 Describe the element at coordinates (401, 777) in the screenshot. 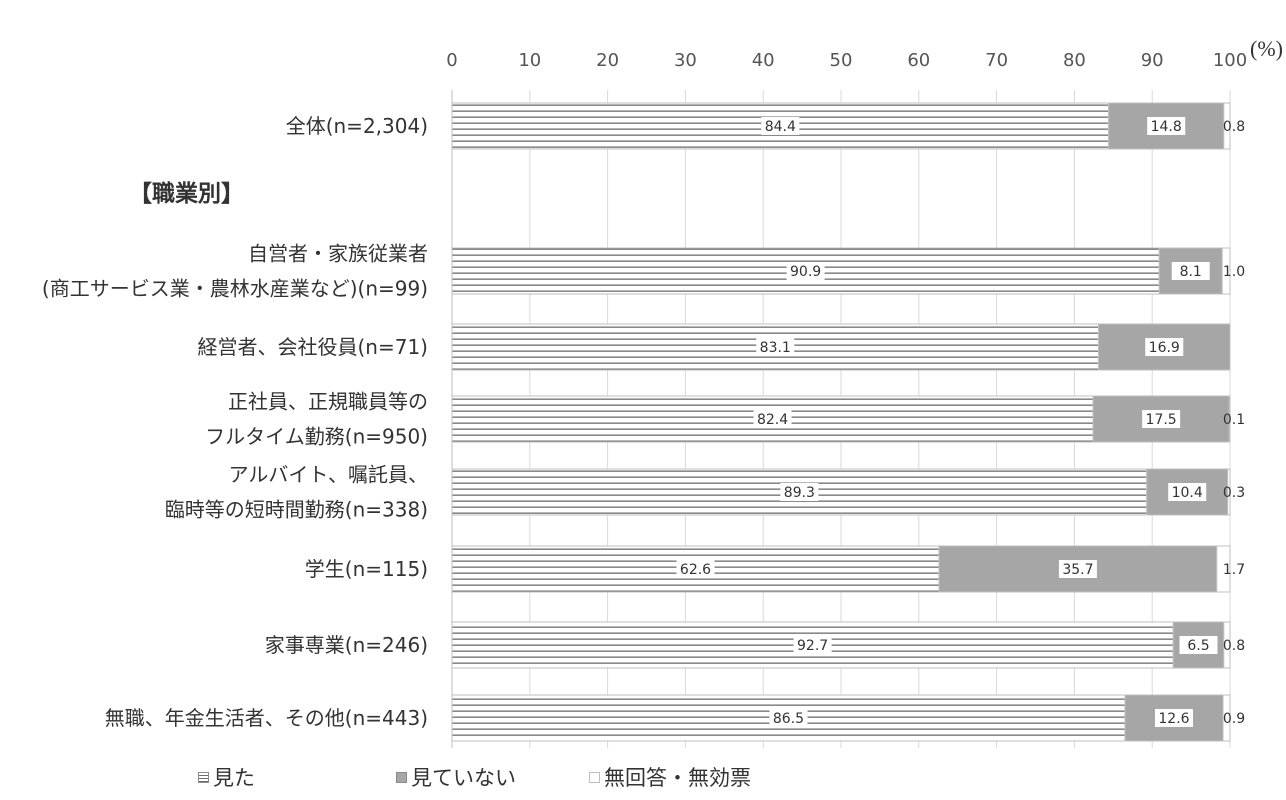

I see `legend-swatch-not-seen` at that location.